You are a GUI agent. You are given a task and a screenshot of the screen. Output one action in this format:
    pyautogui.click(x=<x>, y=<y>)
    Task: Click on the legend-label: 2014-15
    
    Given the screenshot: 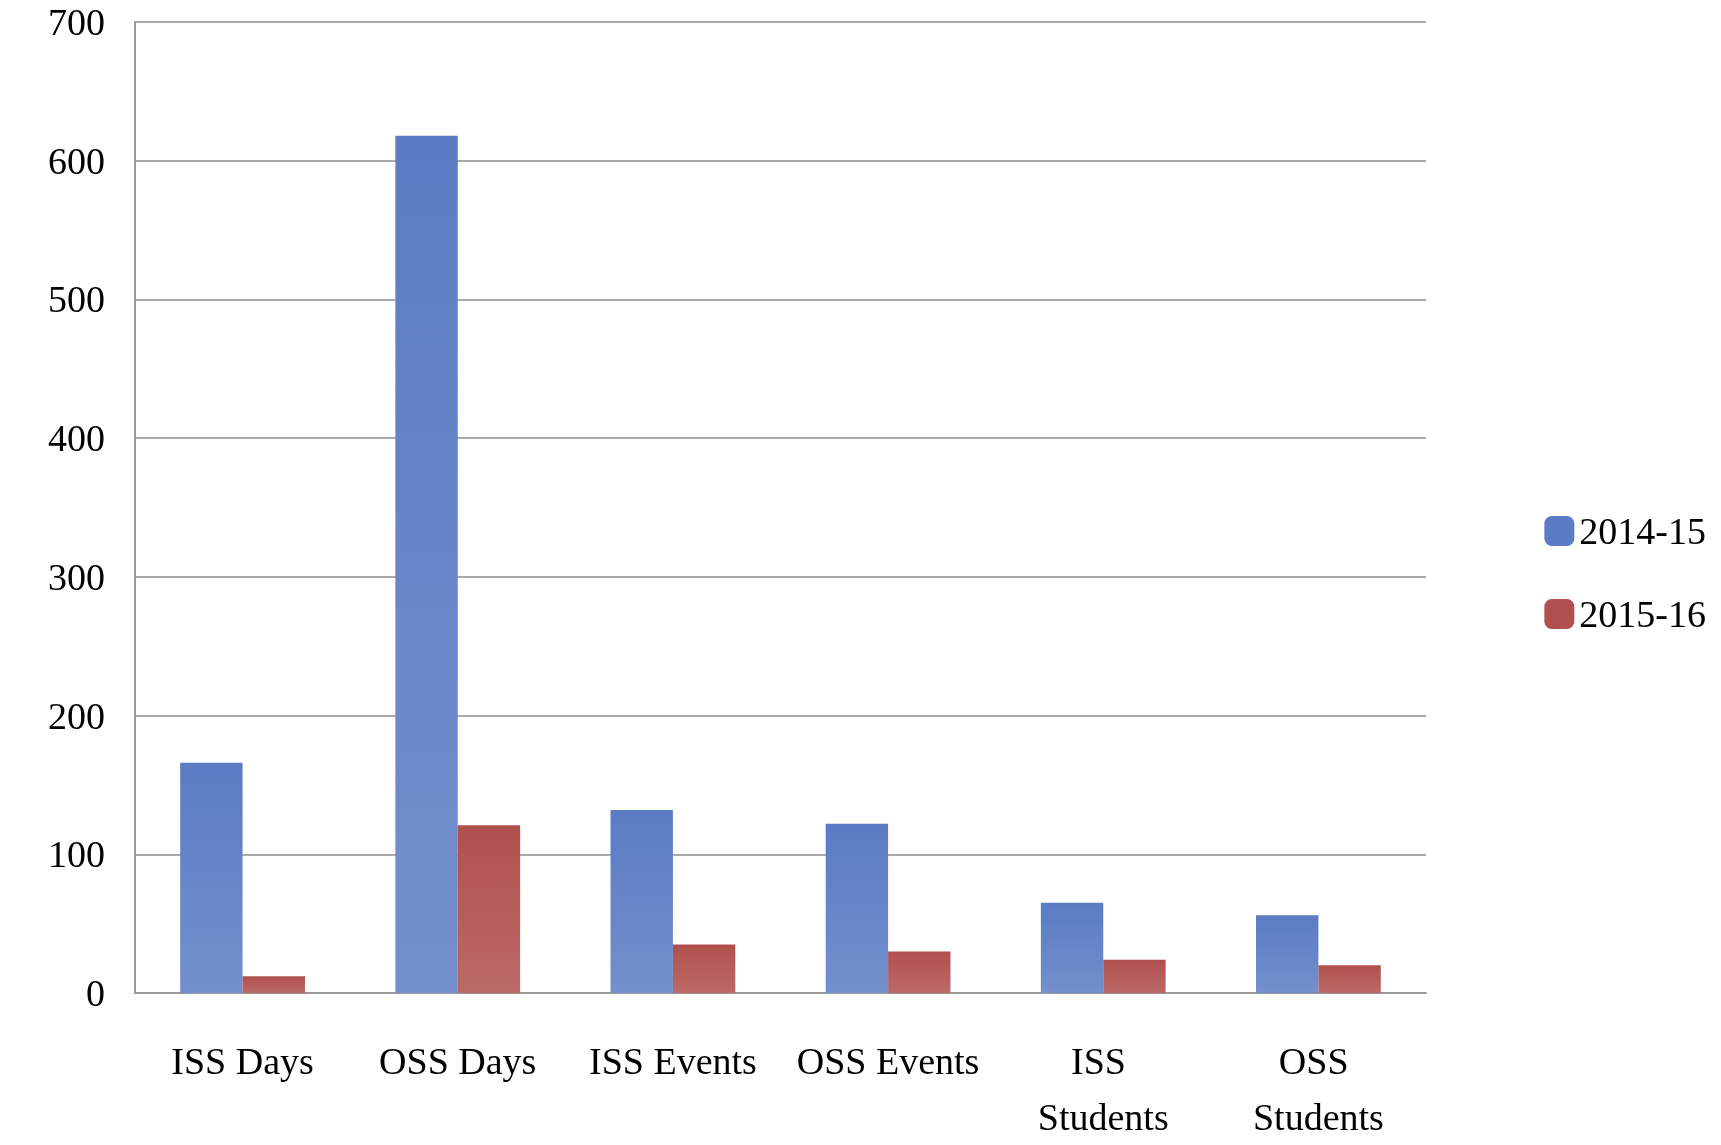 What is the action you would take?
    pyautogui.click(x=1642, y=531)
    